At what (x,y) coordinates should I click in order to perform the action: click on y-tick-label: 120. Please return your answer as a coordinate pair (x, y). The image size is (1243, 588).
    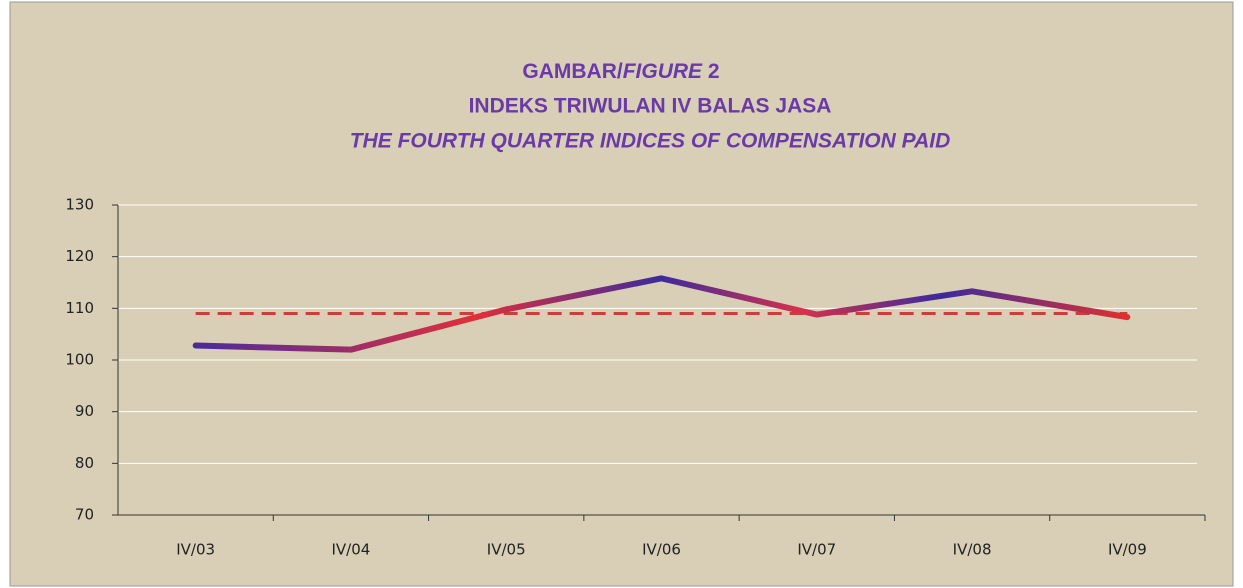
    Looking at the image, I should click on (79, 256).